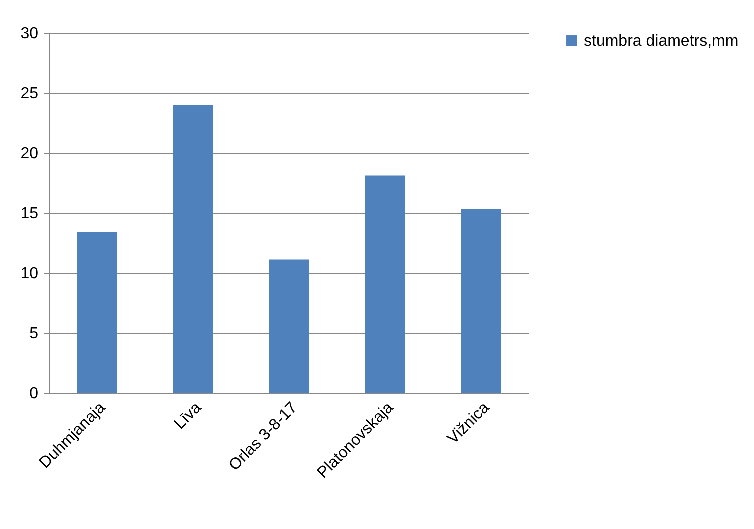 Image resolution: width=754 pixels, height=529 pixels. What do you see at coordinates (34, 334) in the screenshot?
I see `y-tick-label: 5` at bounding box center [34, 334].